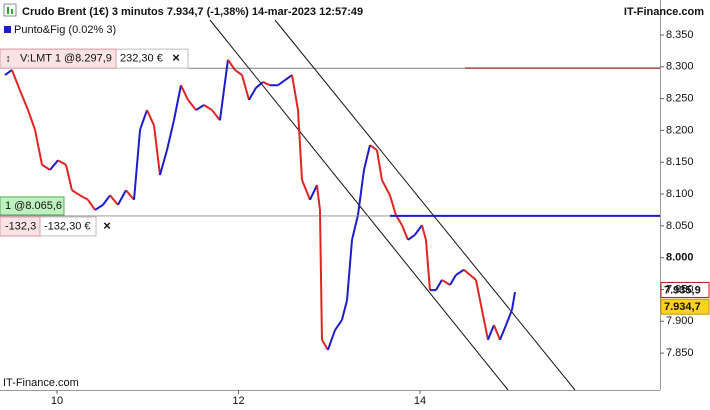 The height and width of the screenshot is (410, 710). Describe the element at coordinates (57, 401) in the screenshot. I see `x-tick-label: 10` at that location.